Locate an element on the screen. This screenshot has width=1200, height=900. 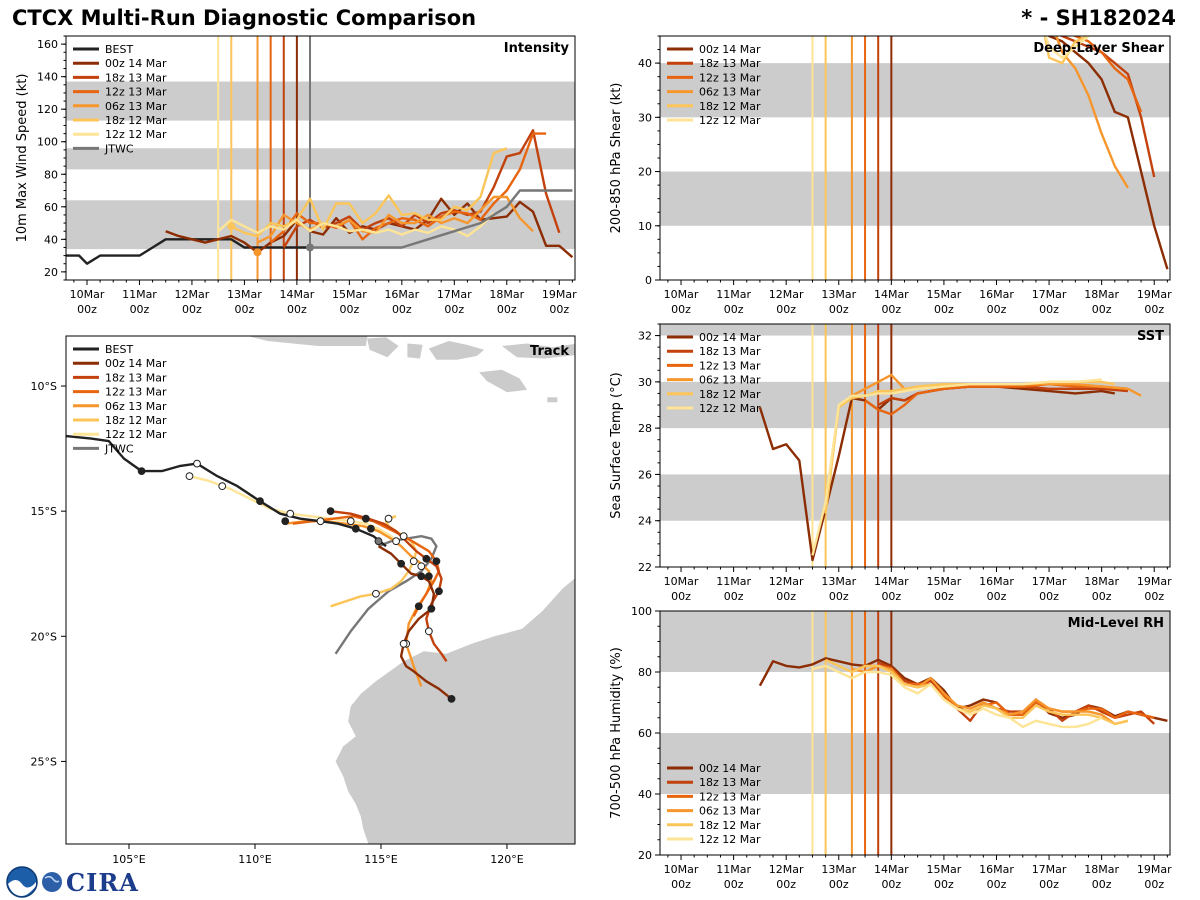
cira-wordmark: CIRA is located at coordinates (102, 882).